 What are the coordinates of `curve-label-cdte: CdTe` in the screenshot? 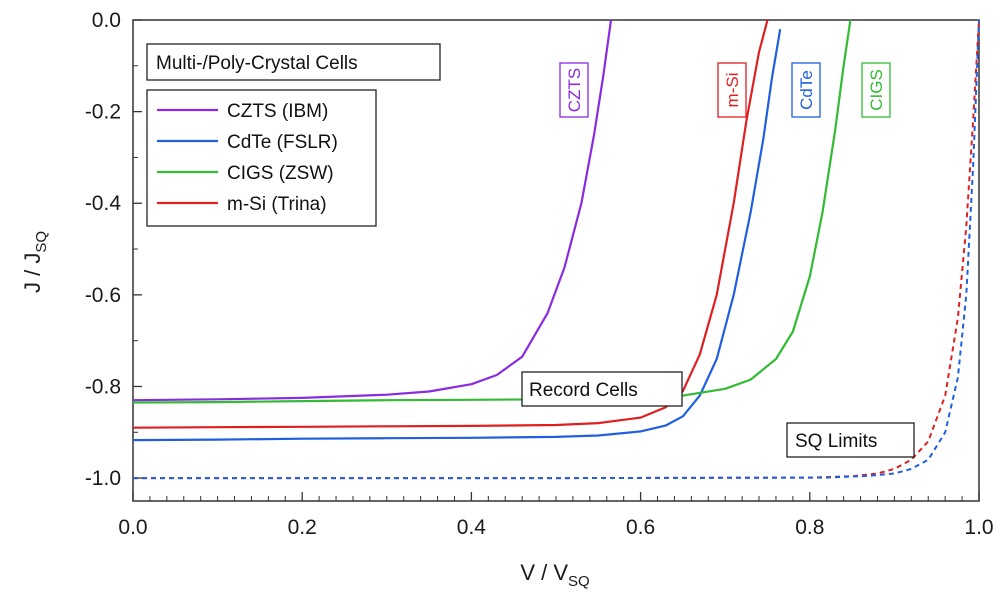 It's located at (806, 90).